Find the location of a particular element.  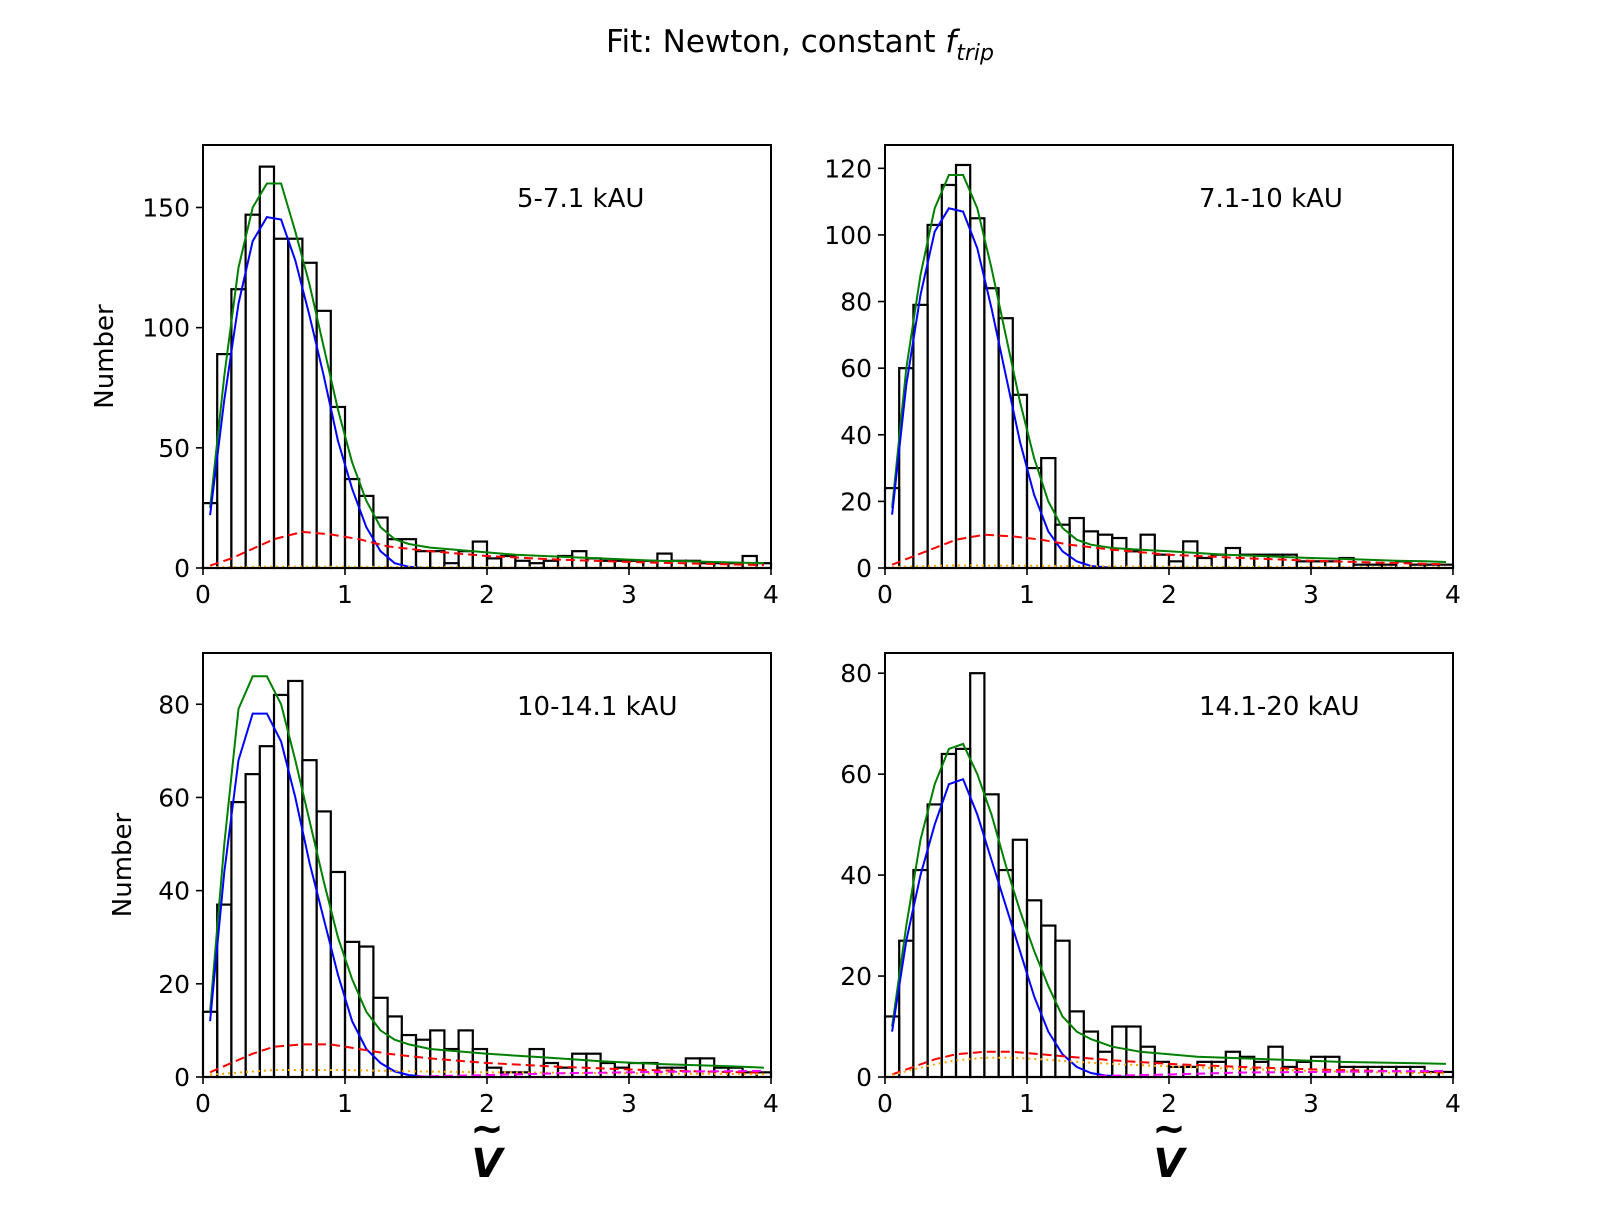

figure-title-prefix: Fit: Newton, constant is located at coordinates (775, 42).